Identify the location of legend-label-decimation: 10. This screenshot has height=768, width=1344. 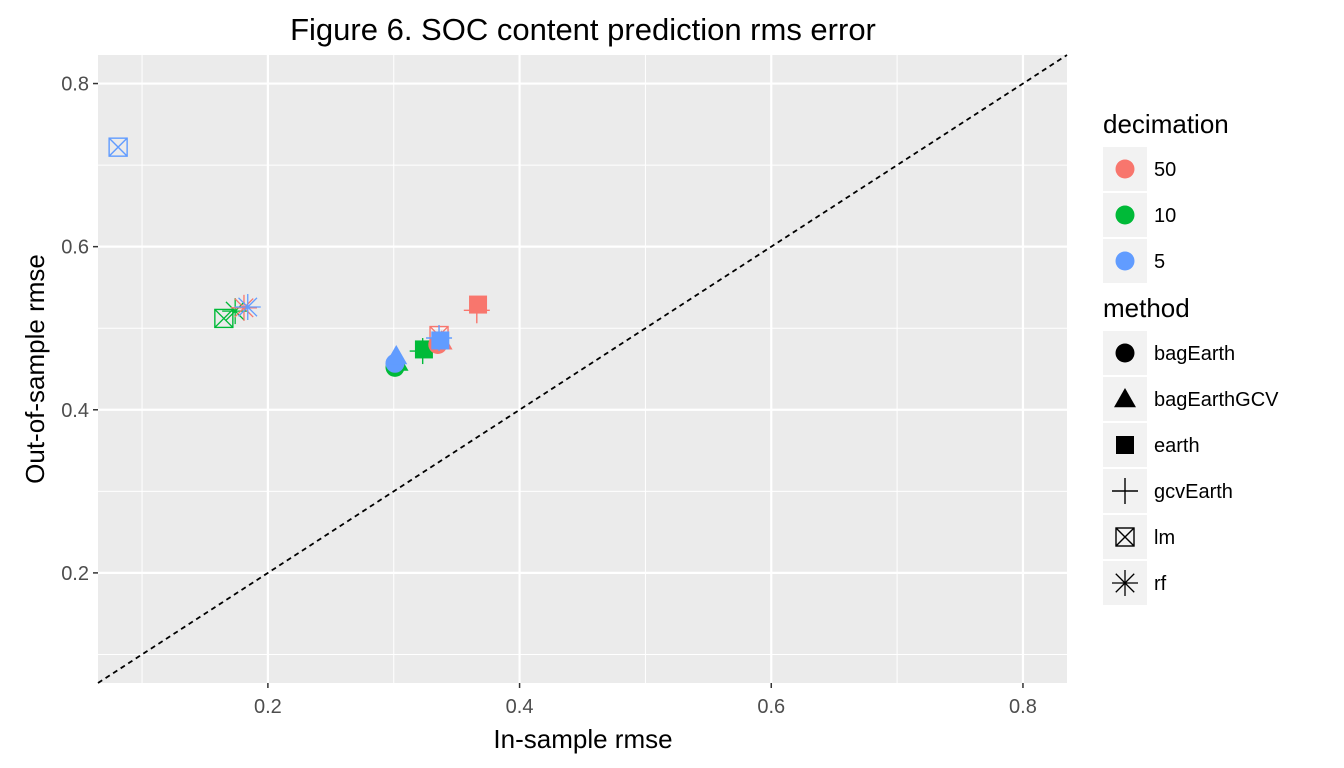
(1165, 216).